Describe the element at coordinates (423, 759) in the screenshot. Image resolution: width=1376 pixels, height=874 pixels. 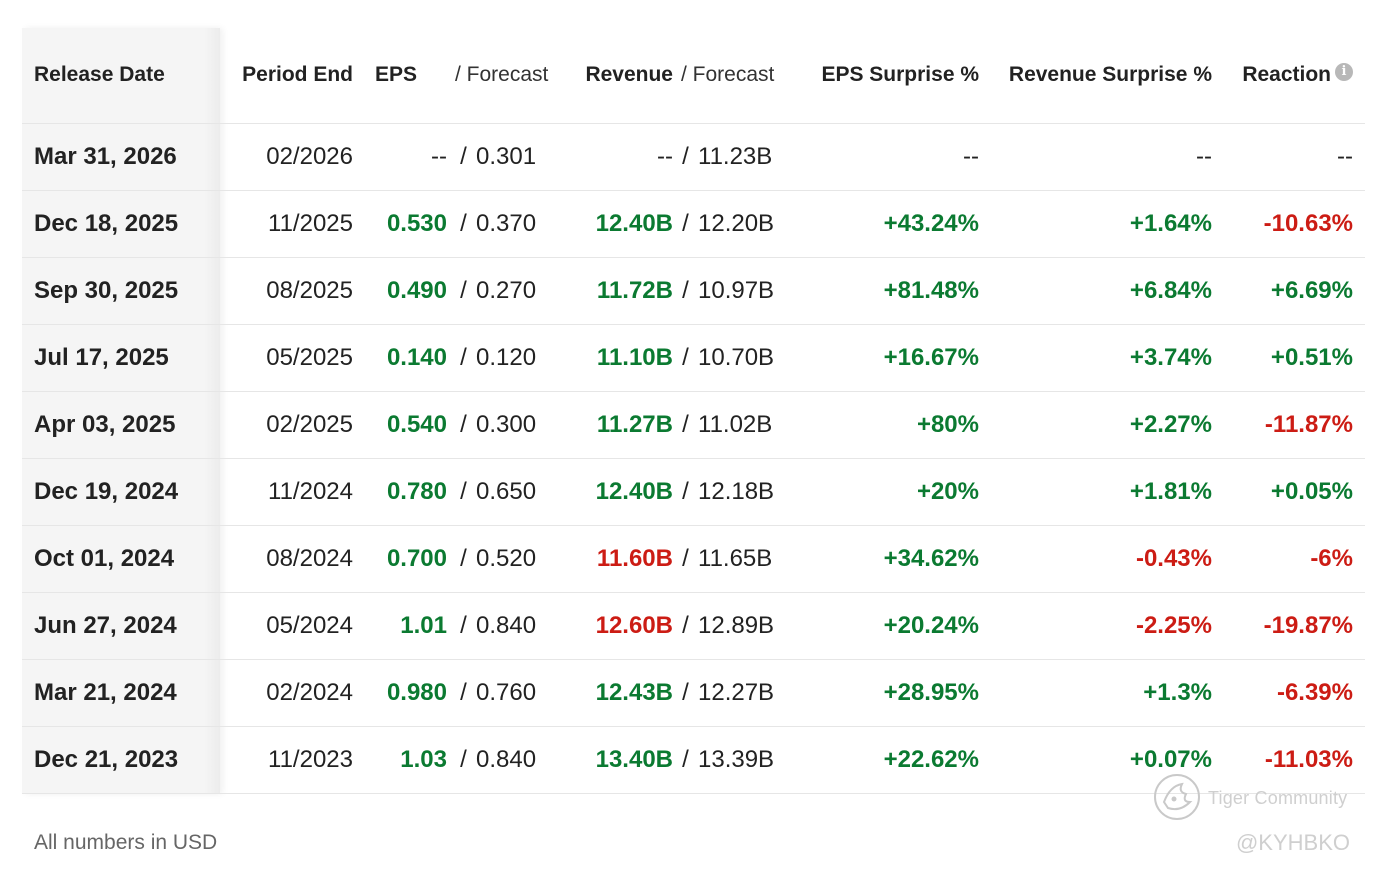
I see `eps-actual-cell: 1.03` at that location.